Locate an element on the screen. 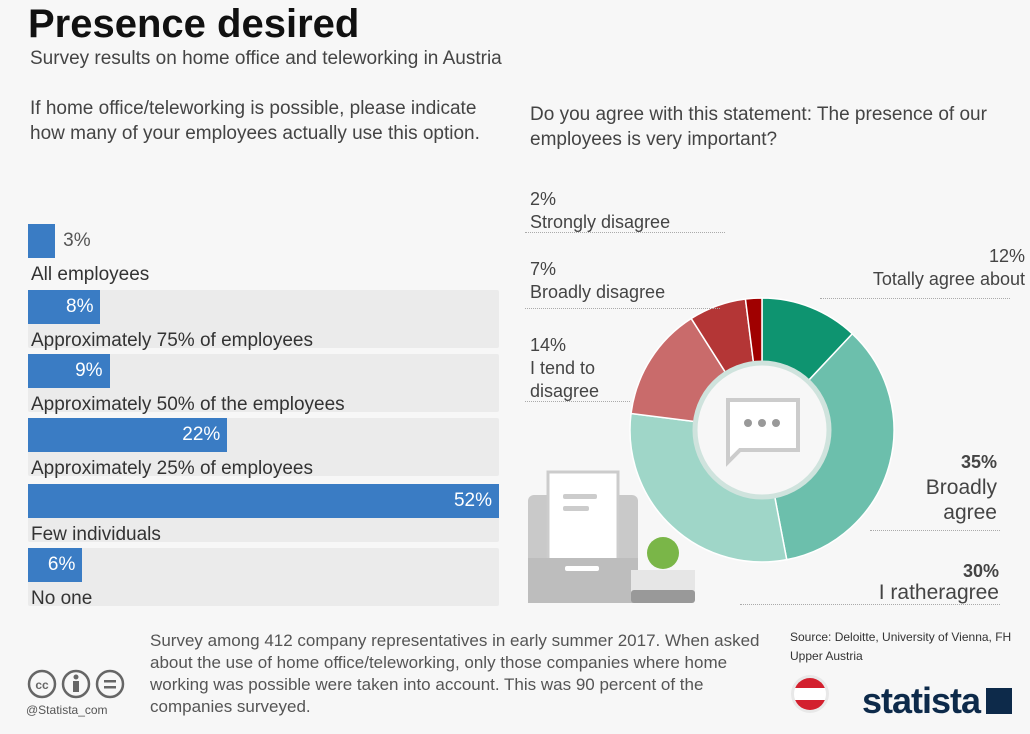 The height and width of the screenshot is (734, 1030). donut-value-label: 30% is located at coordinates (980, 571).